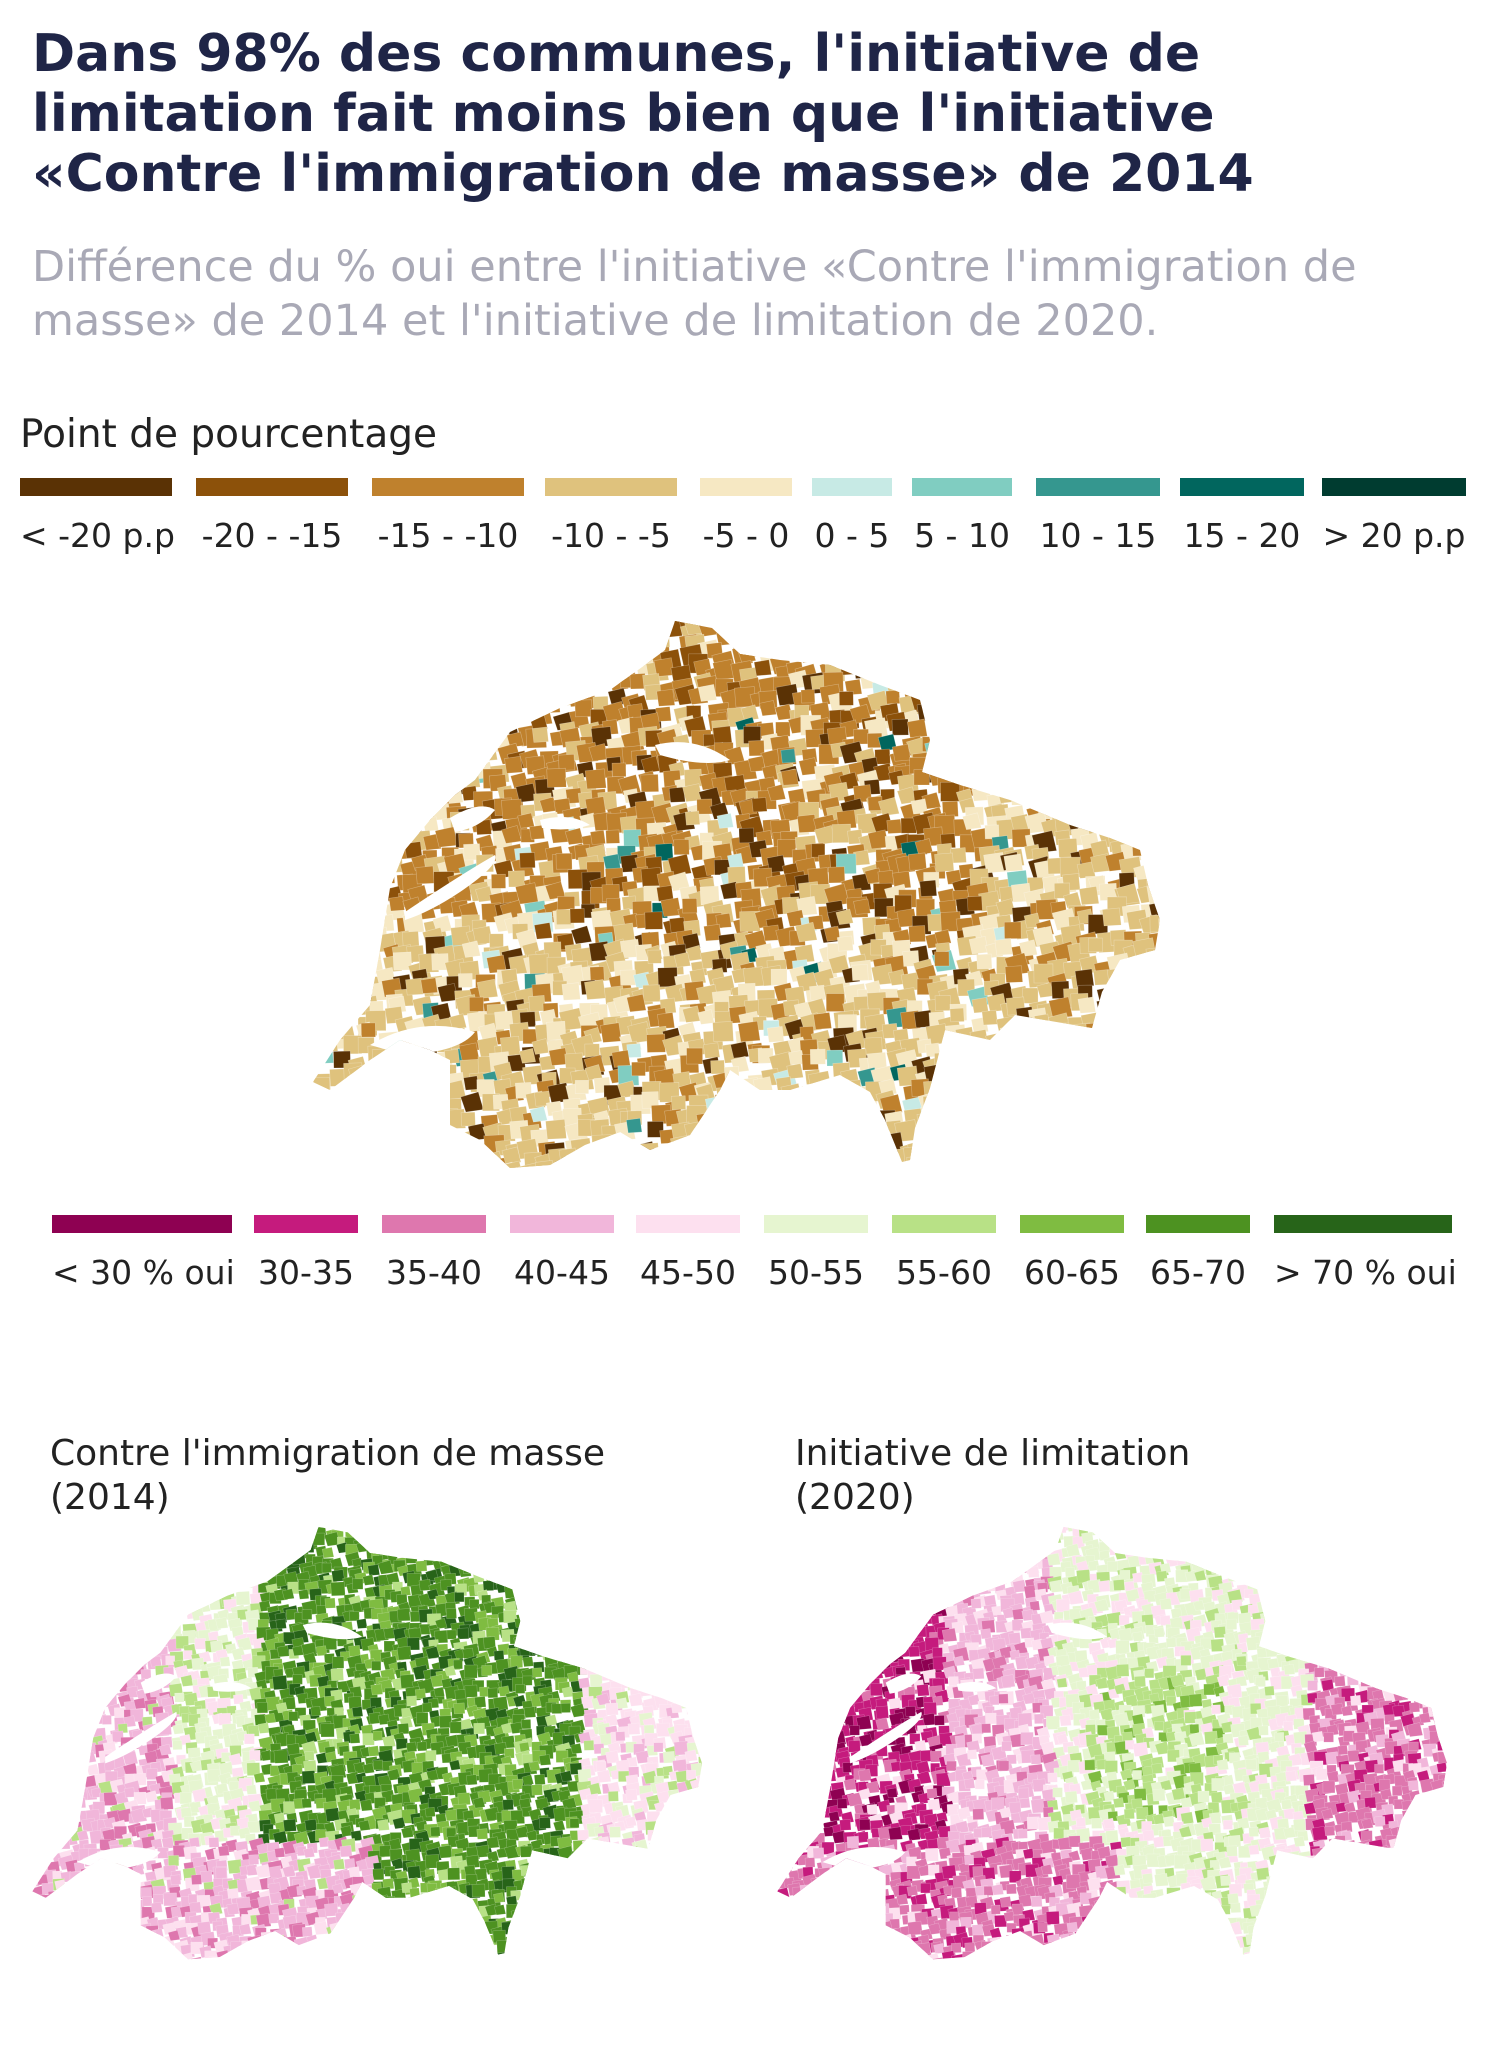 Image resolution: width=1489 pixels, height=2048 pixels. I want to click on diff-legend-label: 10 - 15, so click(1098, 535).